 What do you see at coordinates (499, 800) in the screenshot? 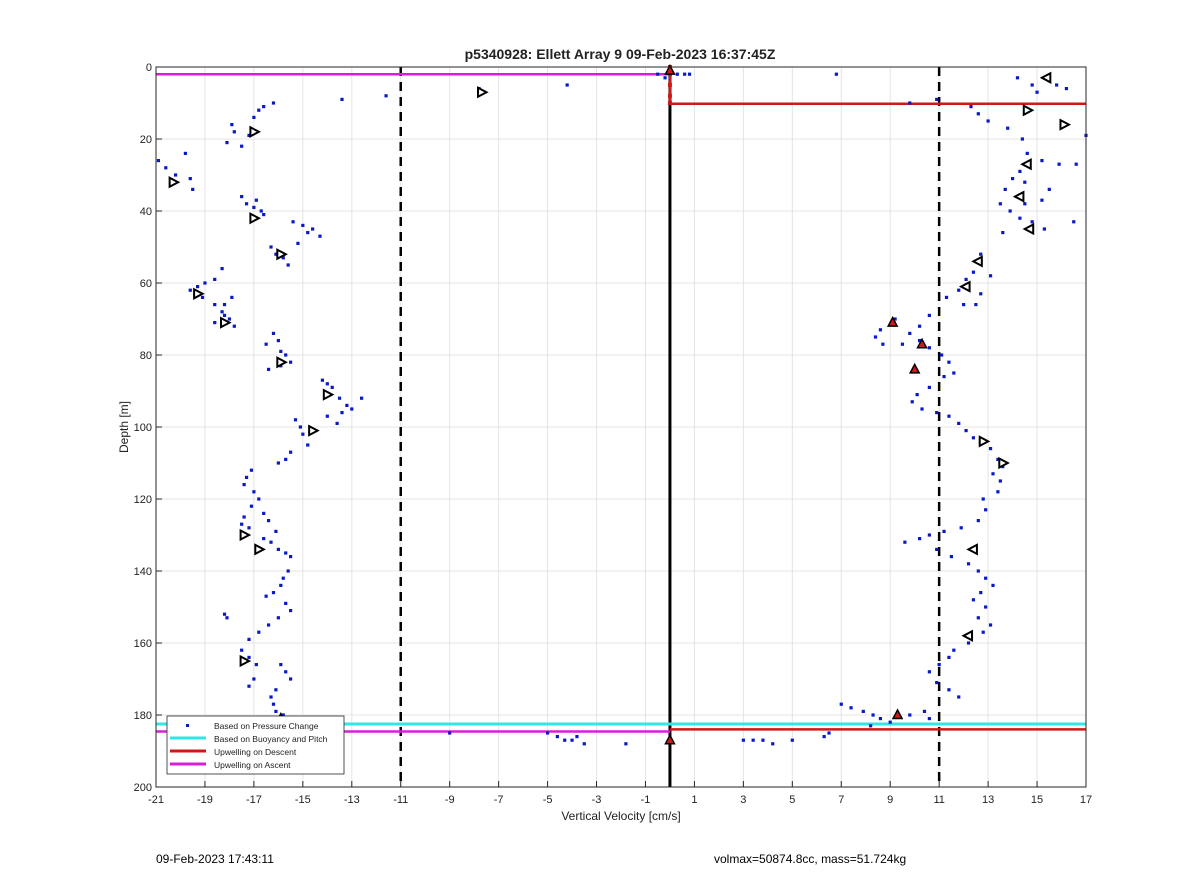
I see `x-tick-label-7: -7` at bounding box center [499, 800].